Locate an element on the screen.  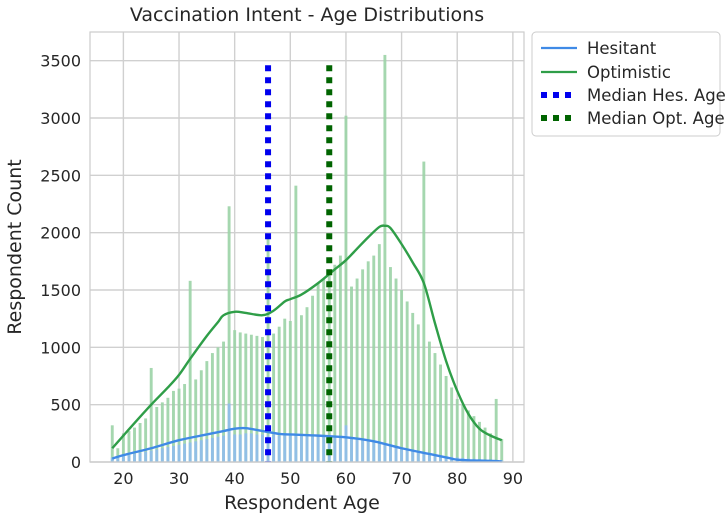
x-tick-label: 30 is located at coordinates (179, 478).